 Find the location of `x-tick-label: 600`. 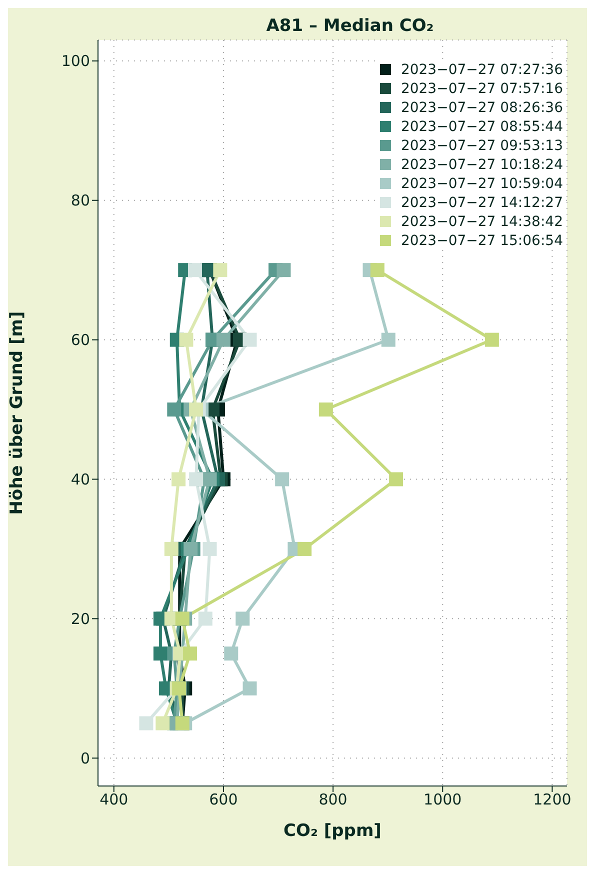

x-tick-label: 600 is located at coordinates (223, 799).